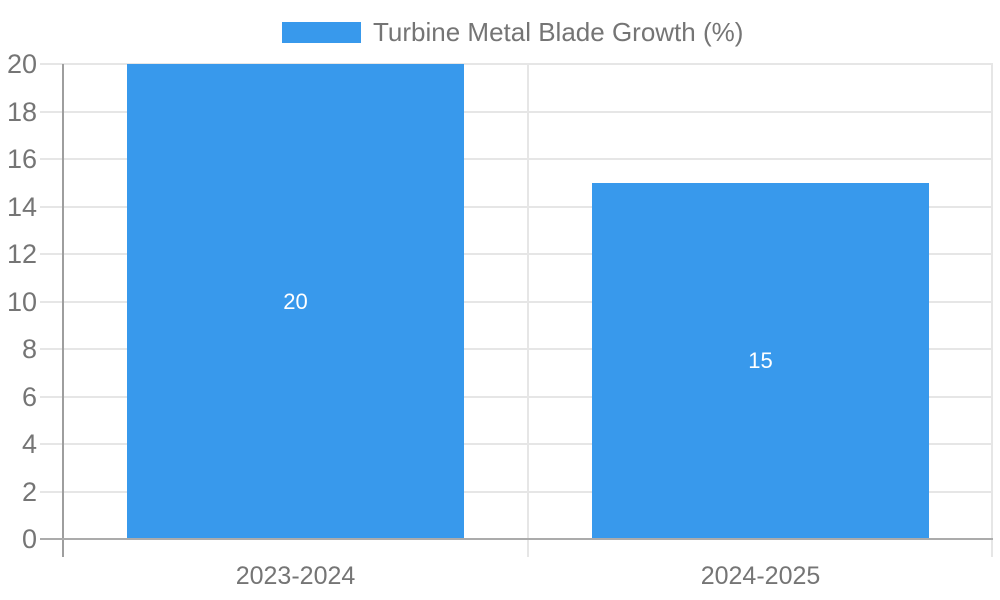 The image size is (1000, 600). I want to click on y-tick-label: 4, so click(29, 444).